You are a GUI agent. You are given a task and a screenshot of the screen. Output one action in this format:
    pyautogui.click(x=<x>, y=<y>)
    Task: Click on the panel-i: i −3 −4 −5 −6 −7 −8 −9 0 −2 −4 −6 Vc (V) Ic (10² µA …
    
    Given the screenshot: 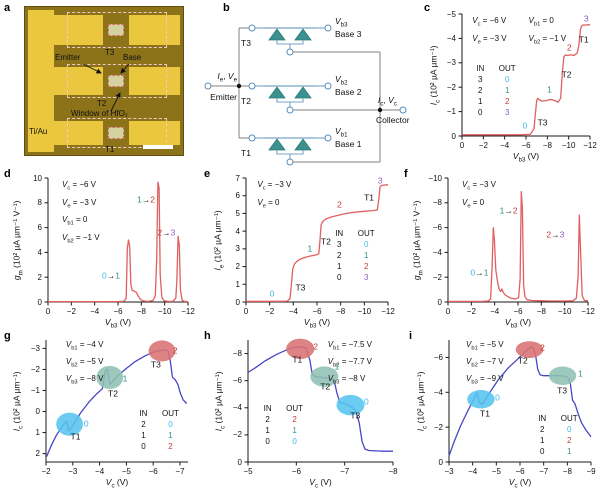 What is the action you would take?
    pyautogui.click(x=502, y=408)
    